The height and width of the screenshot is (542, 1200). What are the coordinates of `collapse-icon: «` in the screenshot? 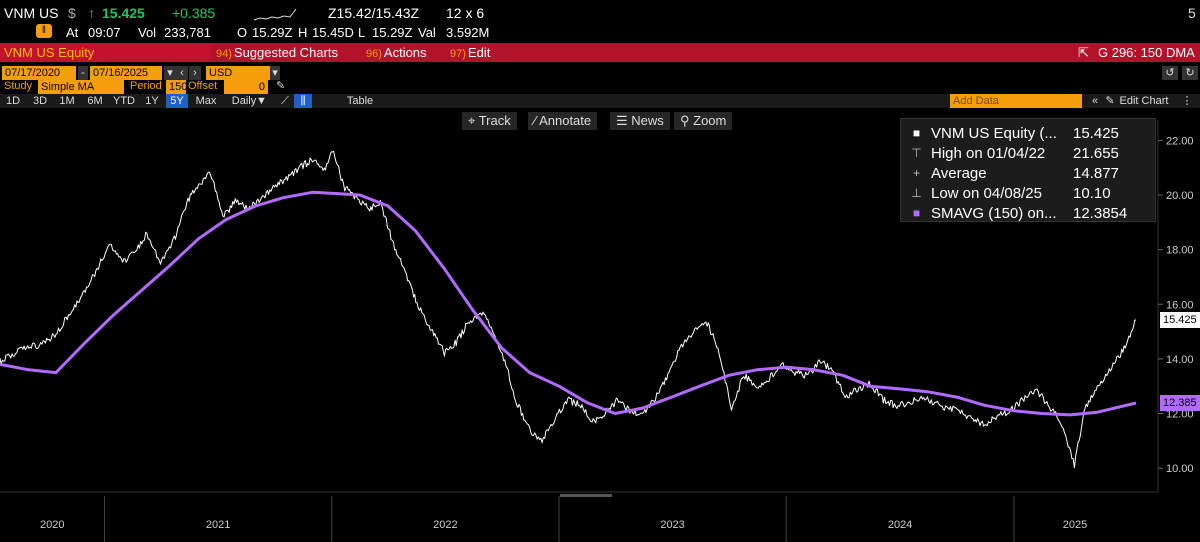 It's located at (1095, 101).